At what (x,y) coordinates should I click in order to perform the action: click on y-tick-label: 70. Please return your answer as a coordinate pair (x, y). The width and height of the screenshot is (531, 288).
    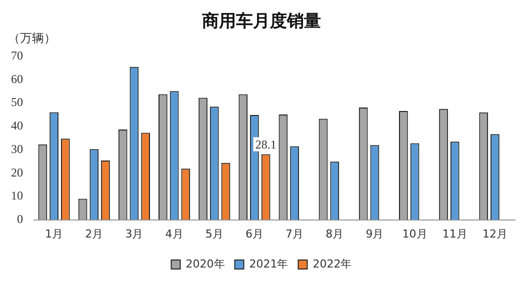
    Looking at the image, I should click on (17, 55).